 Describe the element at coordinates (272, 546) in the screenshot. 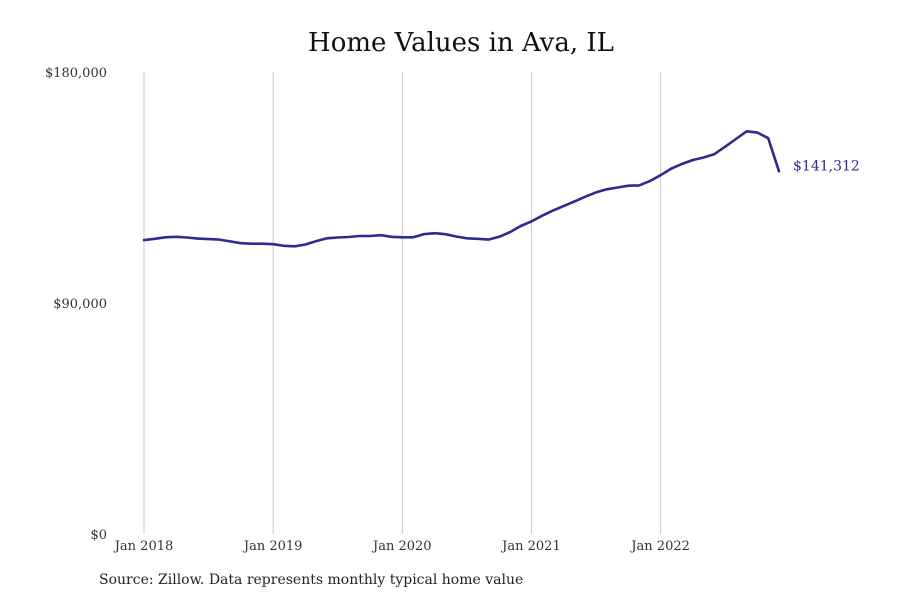

I see `x-tick-label: Jan 2019` at that location.